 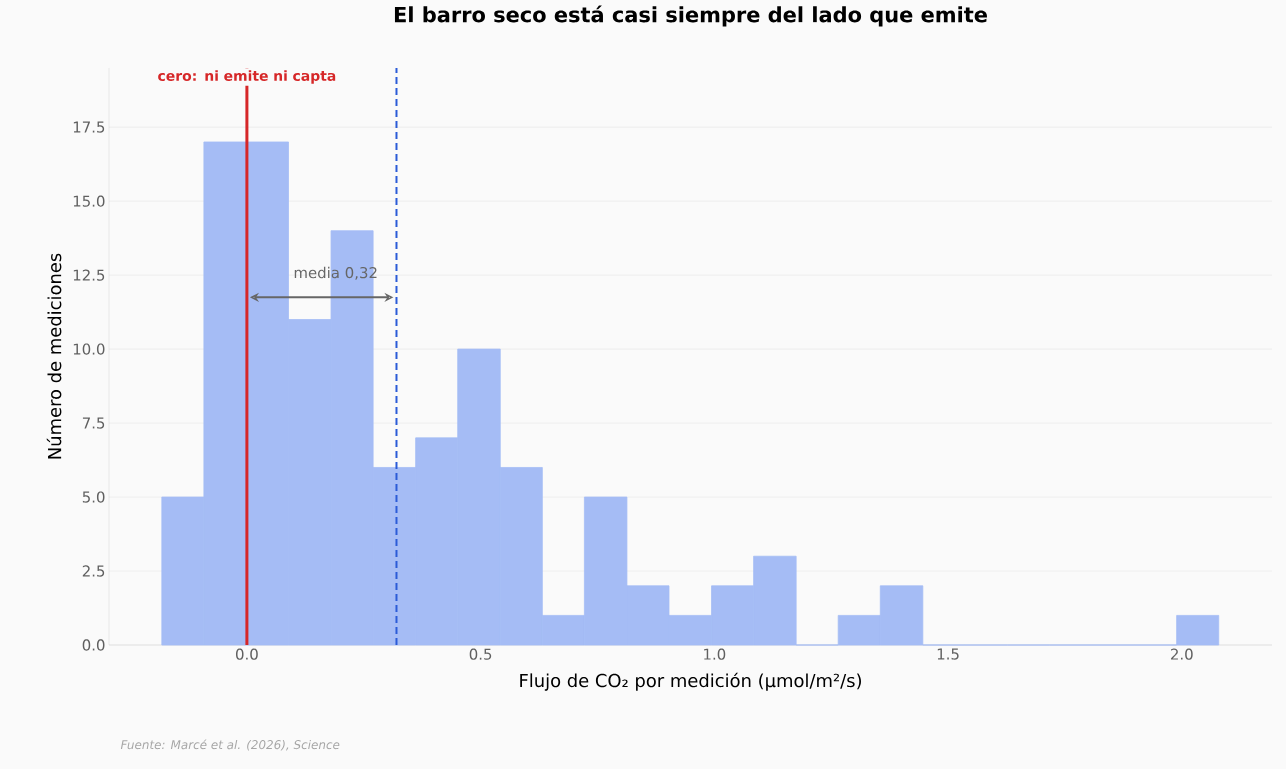 What do you see at coordinates (93, 423) in the screenshot?
I see `y-tick-label: 7.5` at bounding box center [93, 423].